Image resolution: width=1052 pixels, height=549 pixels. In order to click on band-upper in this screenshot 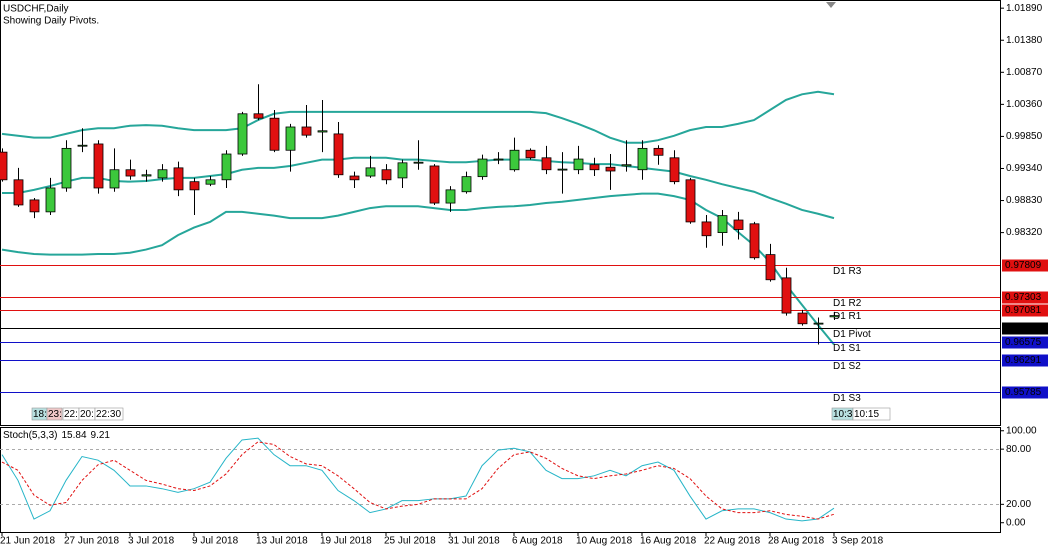, I will do `click(418, 117)`.